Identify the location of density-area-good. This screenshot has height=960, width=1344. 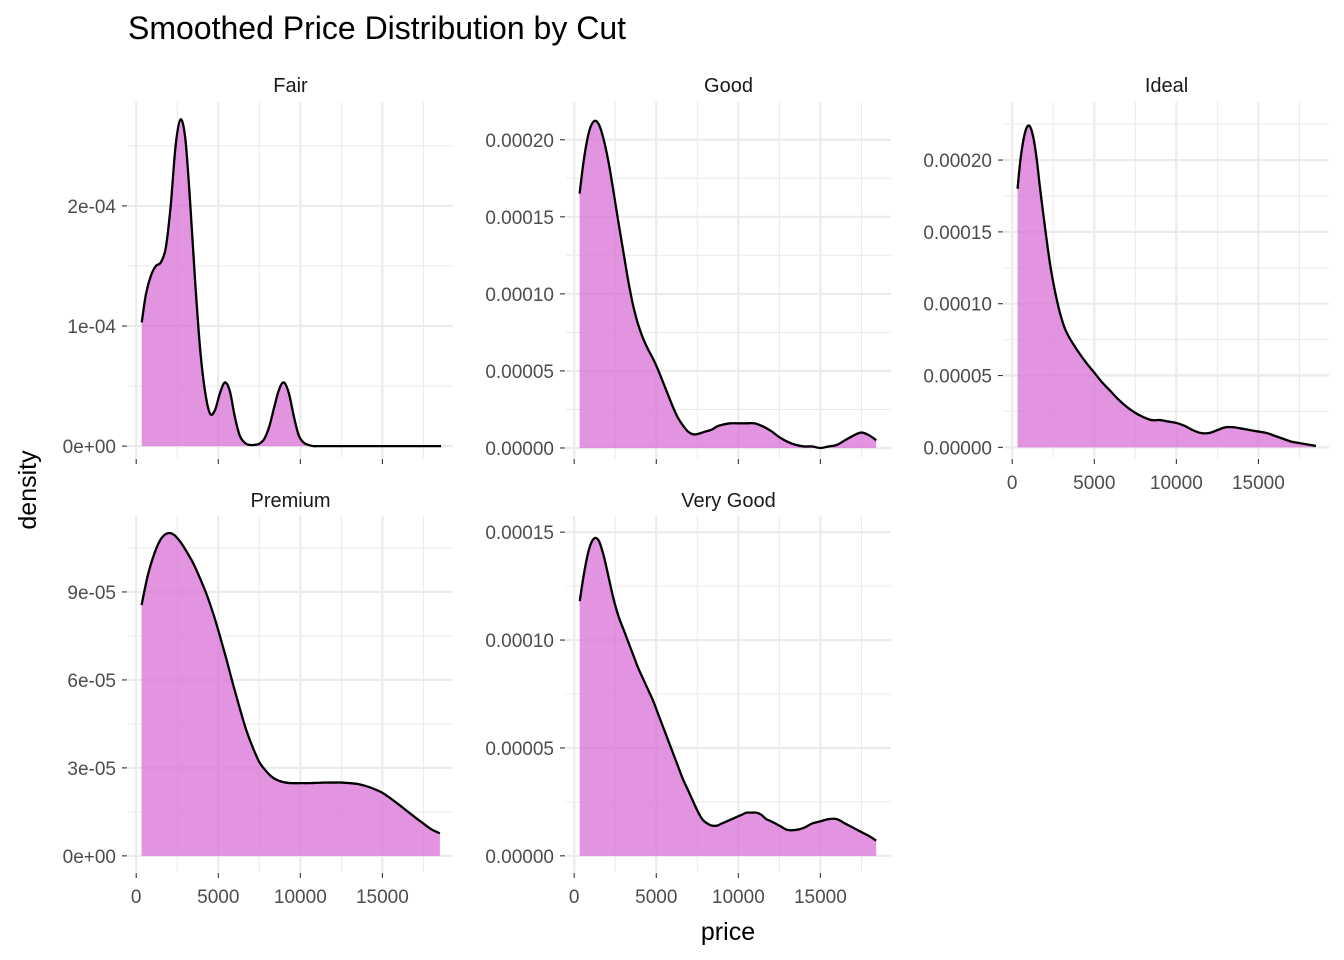
(728, 284).